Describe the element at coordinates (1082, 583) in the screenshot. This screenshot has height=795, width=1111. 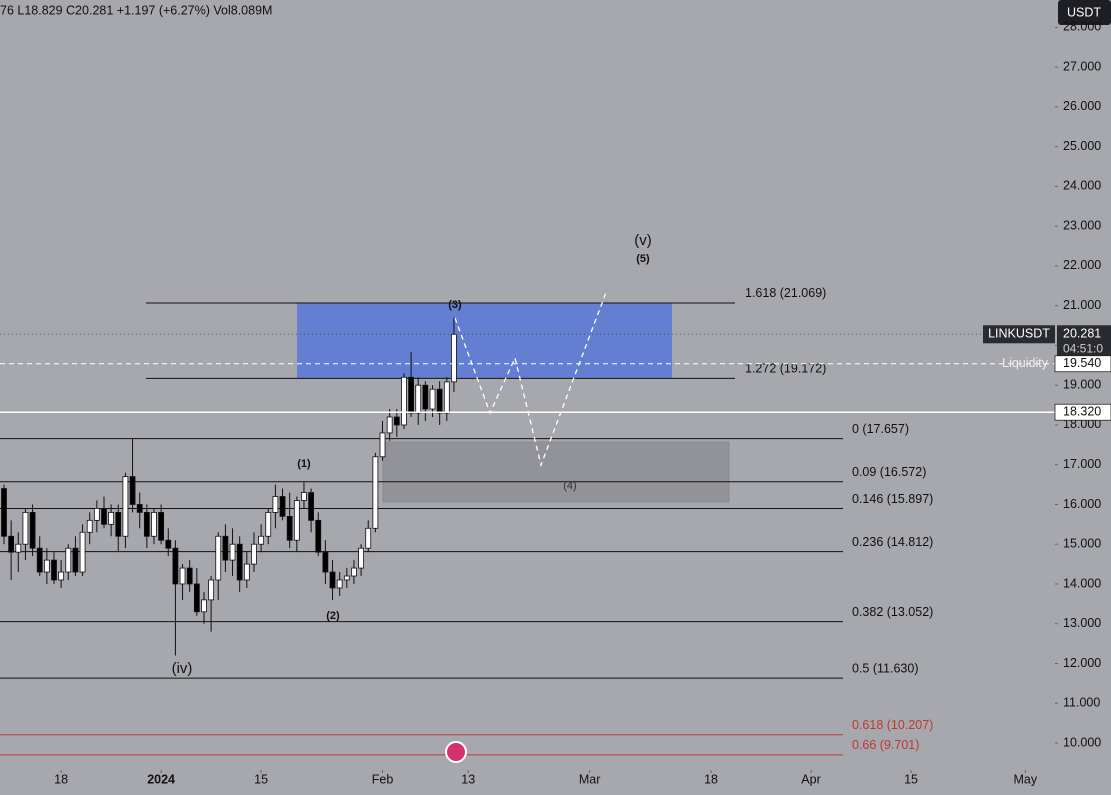
I see `y-tick-label: 14.000` at that location.